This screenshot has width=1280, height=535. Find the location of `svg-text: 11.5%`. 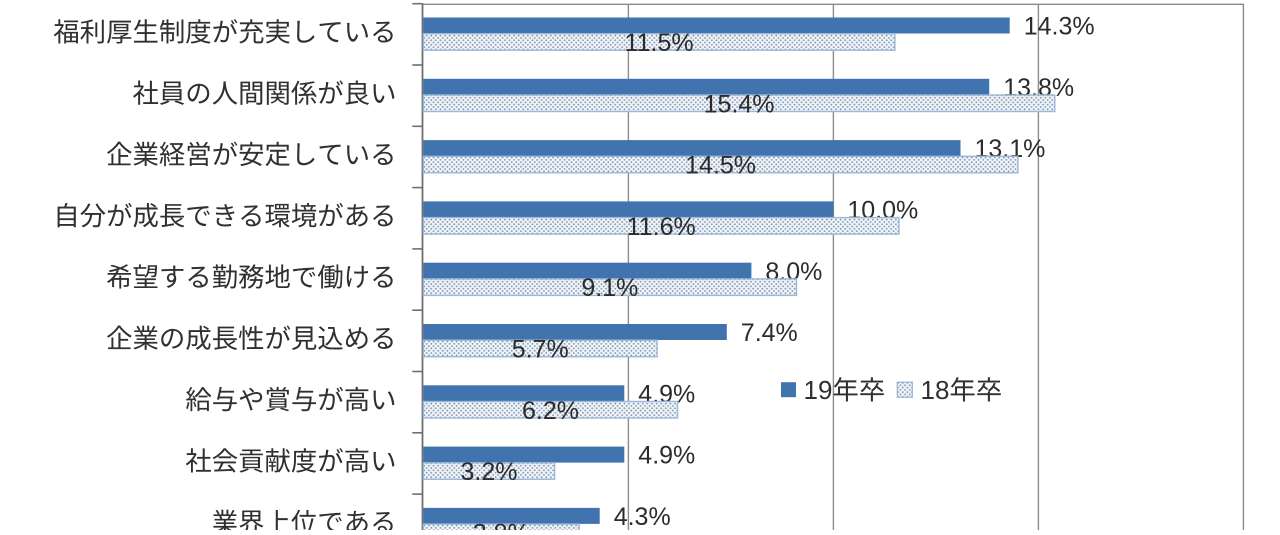

svg-text: 11.5% is located at coordinates (659, 43).